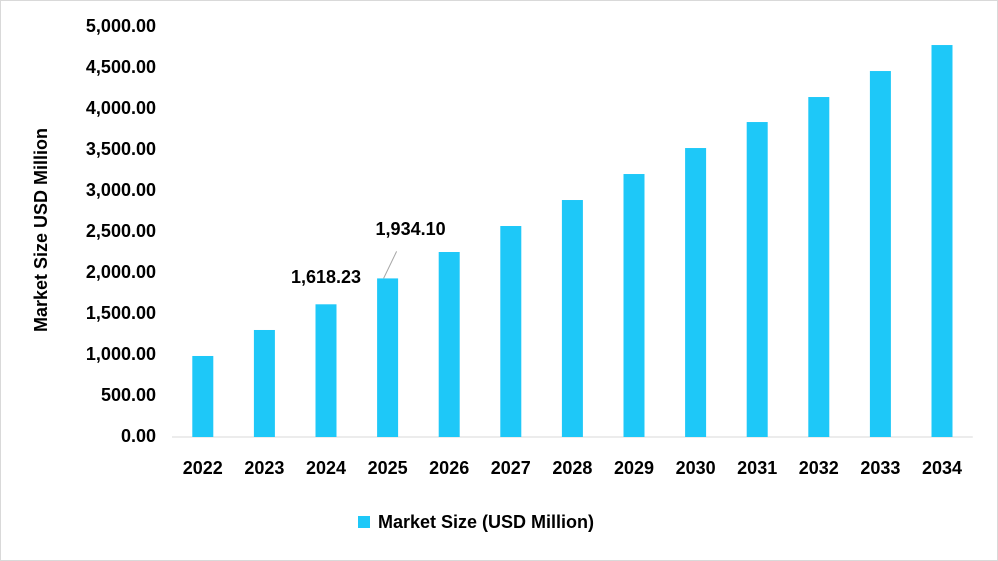 This screenshot has height=561, width=998. Describe the element at coordinates (486, 522) in the screenshot. I see `legend-label: Market Size (USD Million)` at that location.